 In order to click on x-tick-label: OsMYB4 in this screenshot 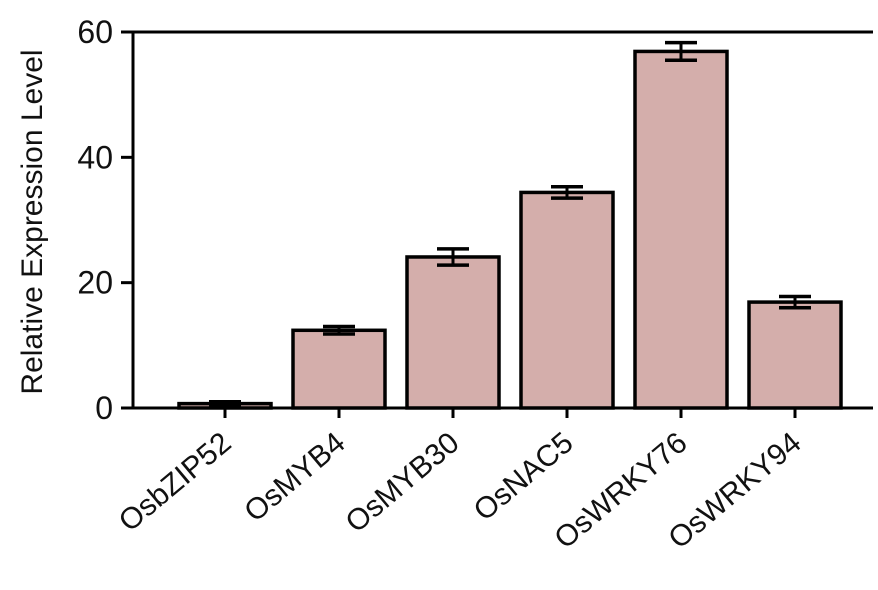, I will do `click(294, 477)`.